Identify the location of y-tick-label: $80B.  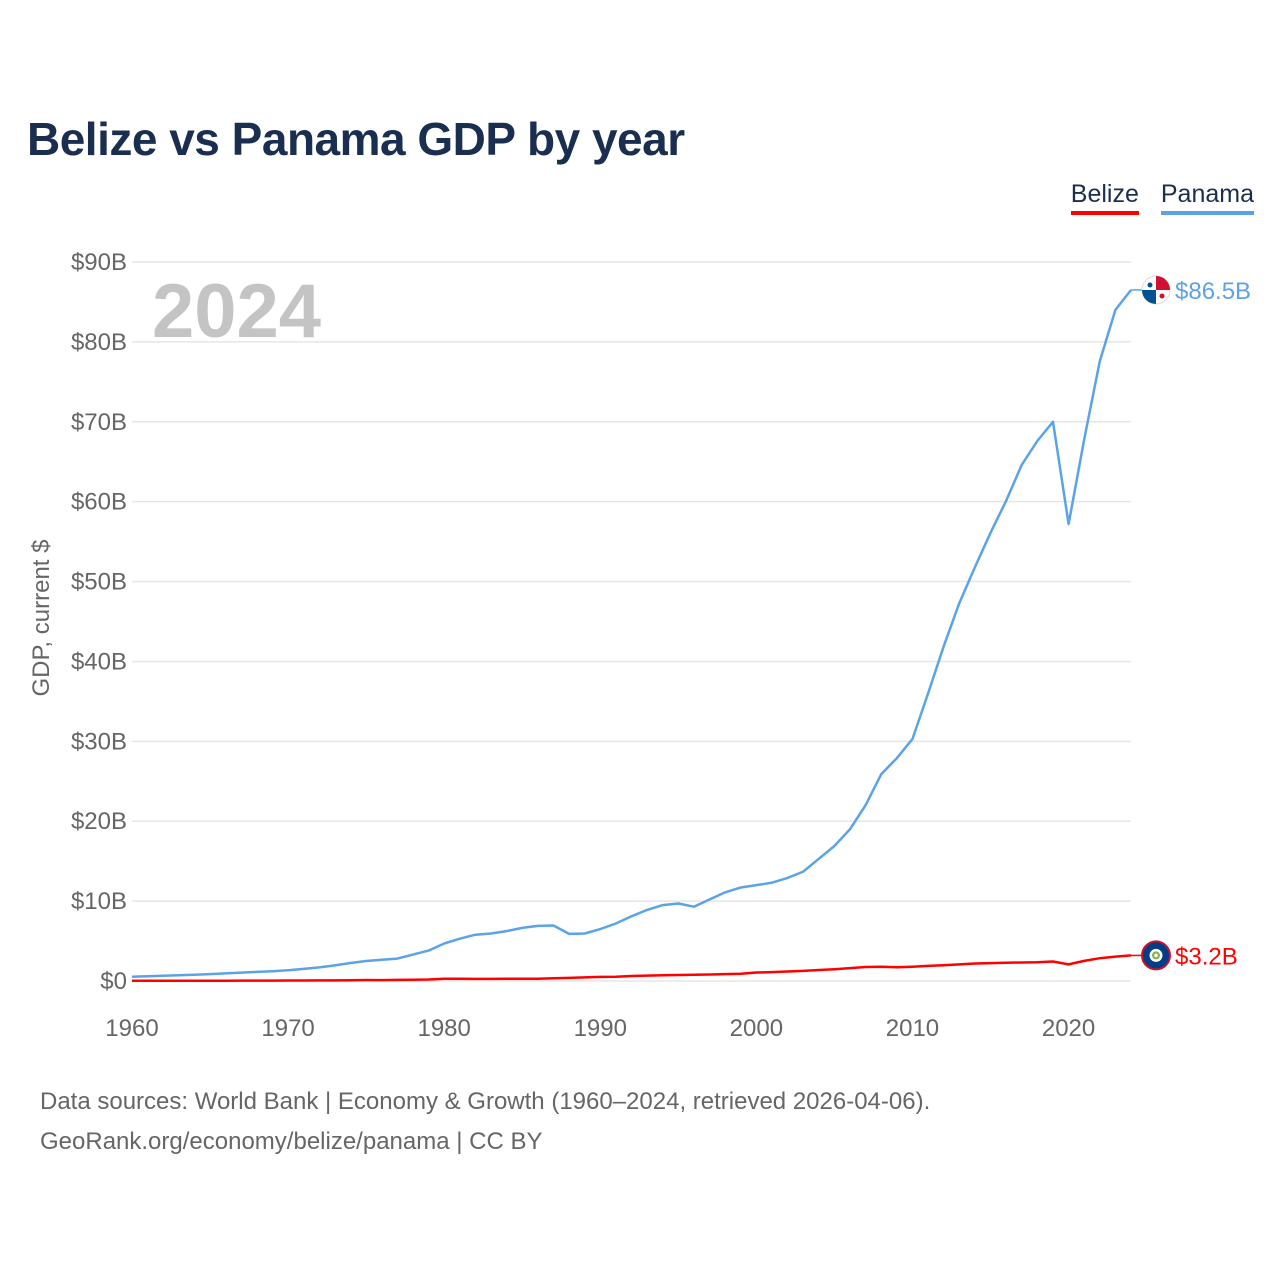
(99, 342).